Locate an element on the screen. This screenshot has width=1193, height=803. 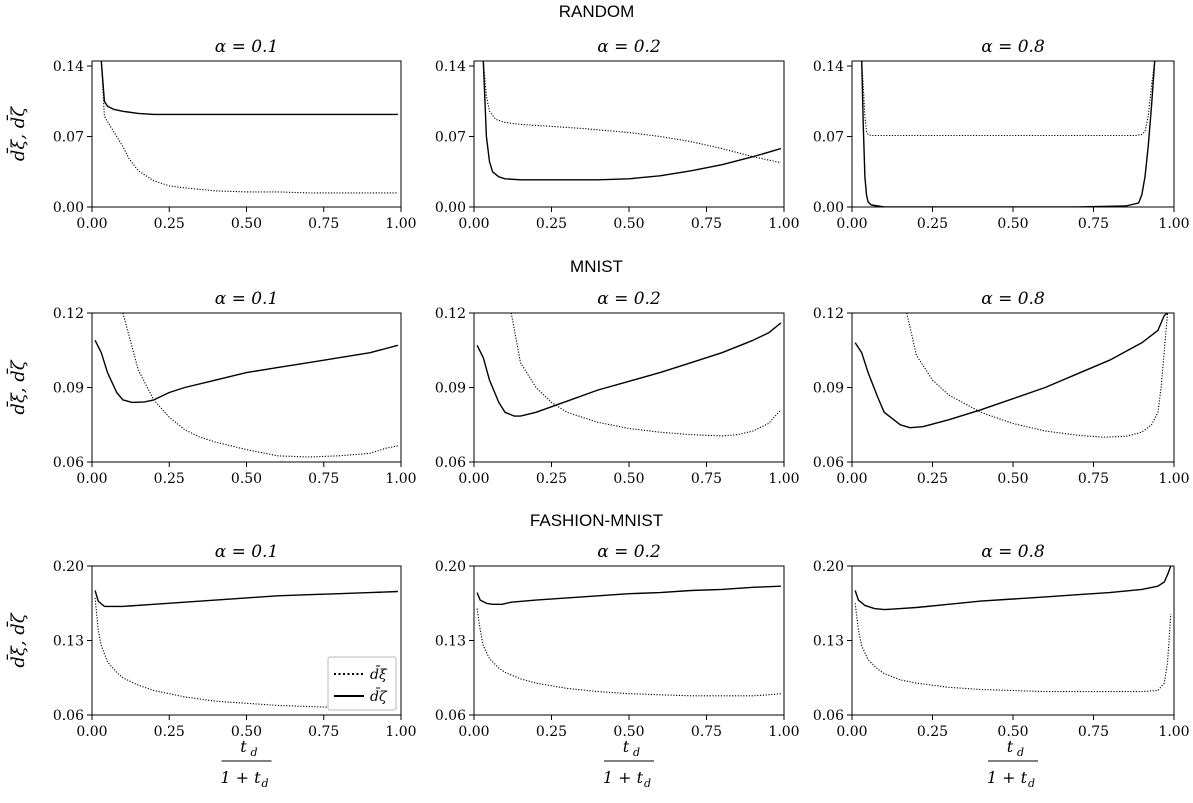
legend-label-d-xi: d̄ξ is located at coordinates (379, 674).